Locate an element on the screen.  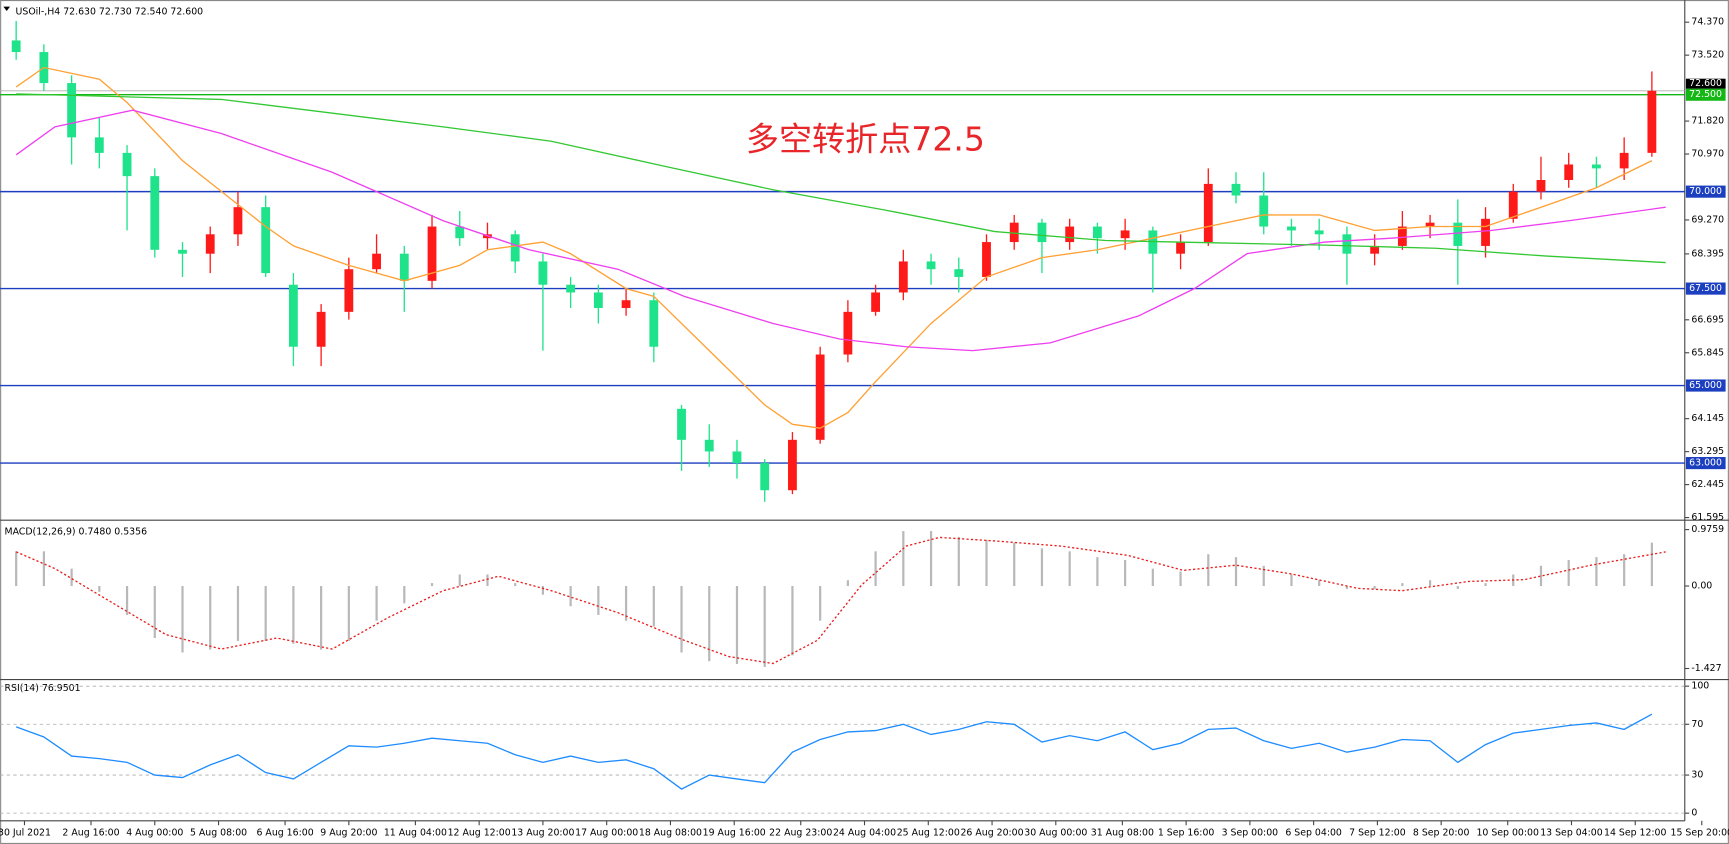
x-tick-label: 8 Sep 20:00 is located at coordinates (1441, 832).